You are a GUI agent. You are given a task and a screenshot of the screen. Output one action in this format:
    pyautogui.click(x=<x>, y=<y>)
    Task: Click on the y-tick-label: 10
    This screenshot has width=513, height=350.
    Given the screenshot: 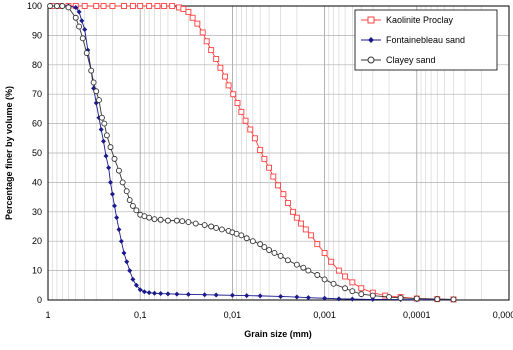 What is the action you would take?
    pyautogui.click(x=37, y=271)
    